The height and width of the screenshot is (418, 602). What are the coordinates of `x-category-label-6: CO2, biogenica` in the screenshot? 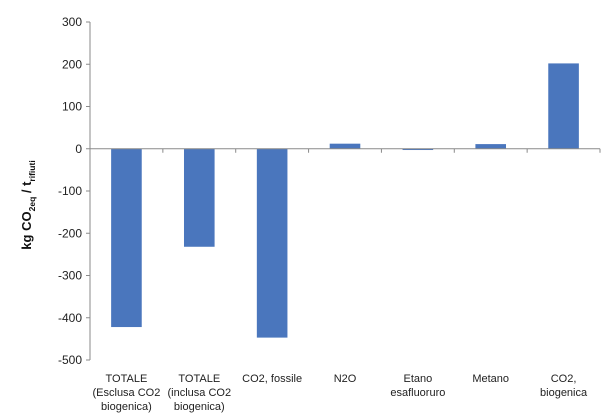 It's located at (564, 386).